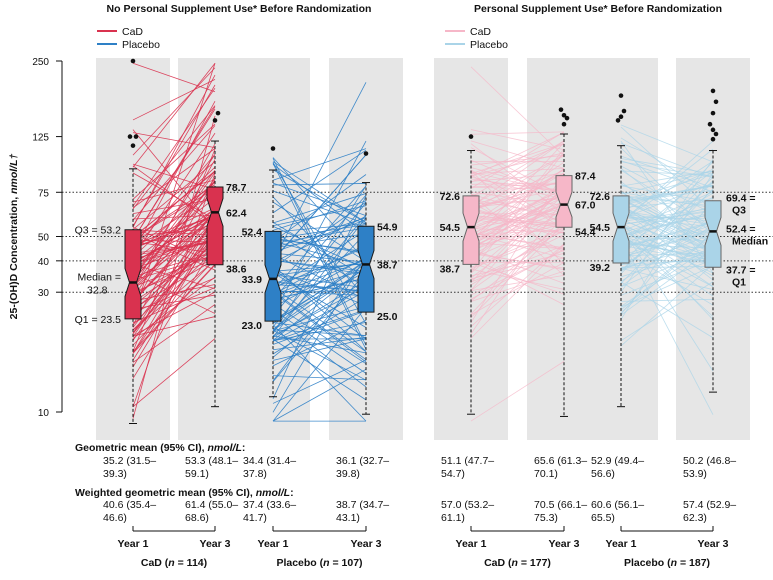 The image size is (773, 580). Describe the element at coordinates (489, 45) in the screenshot. I see `legend-label-placebo: Placebo` at that location.